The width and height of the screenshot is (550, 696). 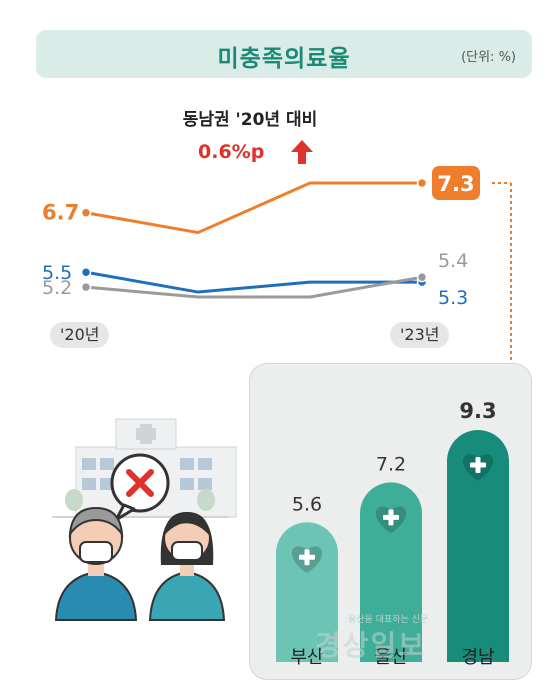 I want to click on woman-icon, so click(x=187, y=566).